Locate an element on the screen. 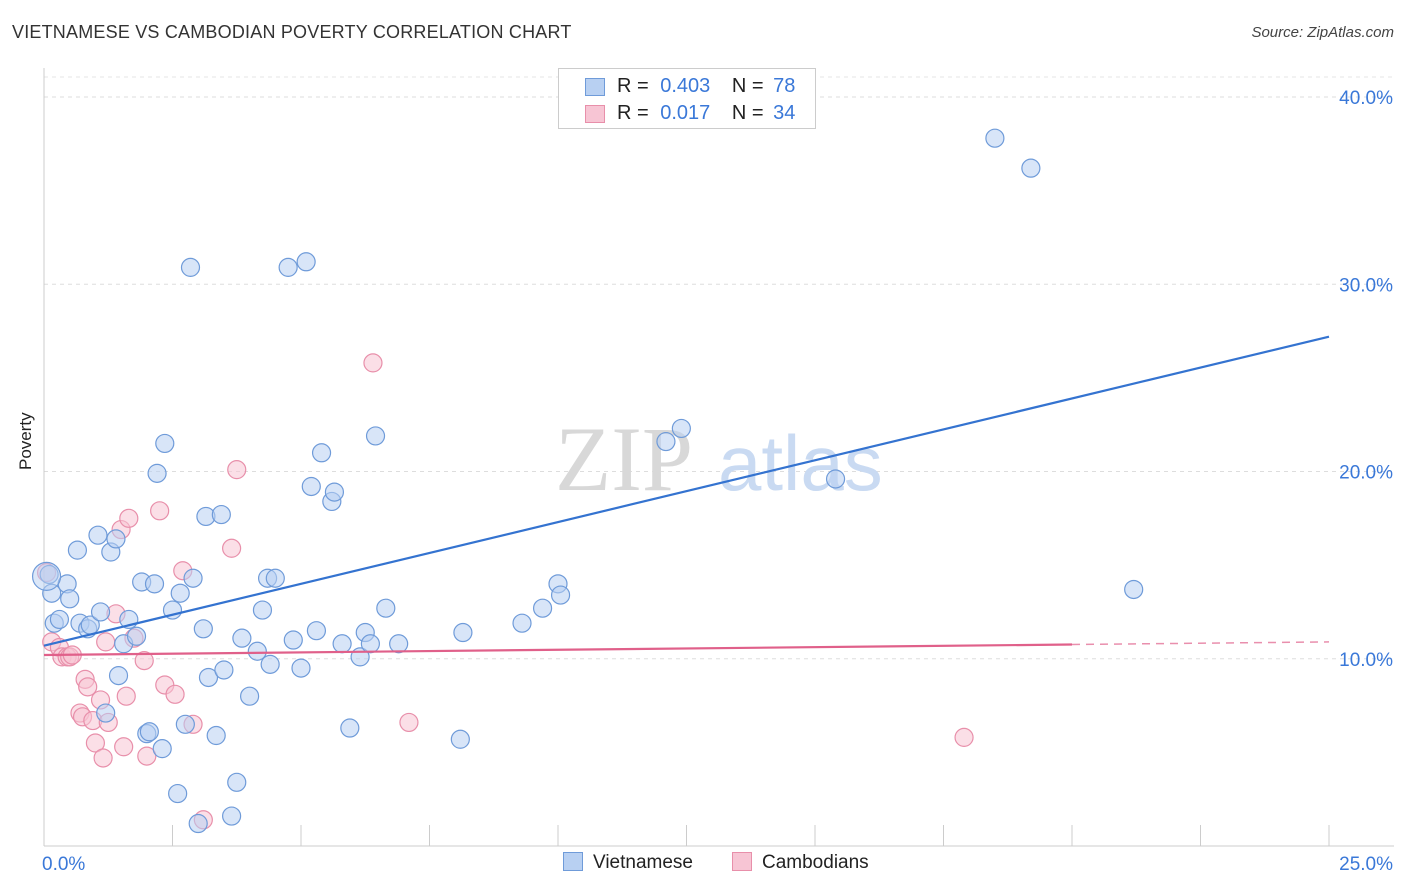 This screenshot has height=892, width=1406. cambodian-n-value: 34 is located at coordinates (784, 113).